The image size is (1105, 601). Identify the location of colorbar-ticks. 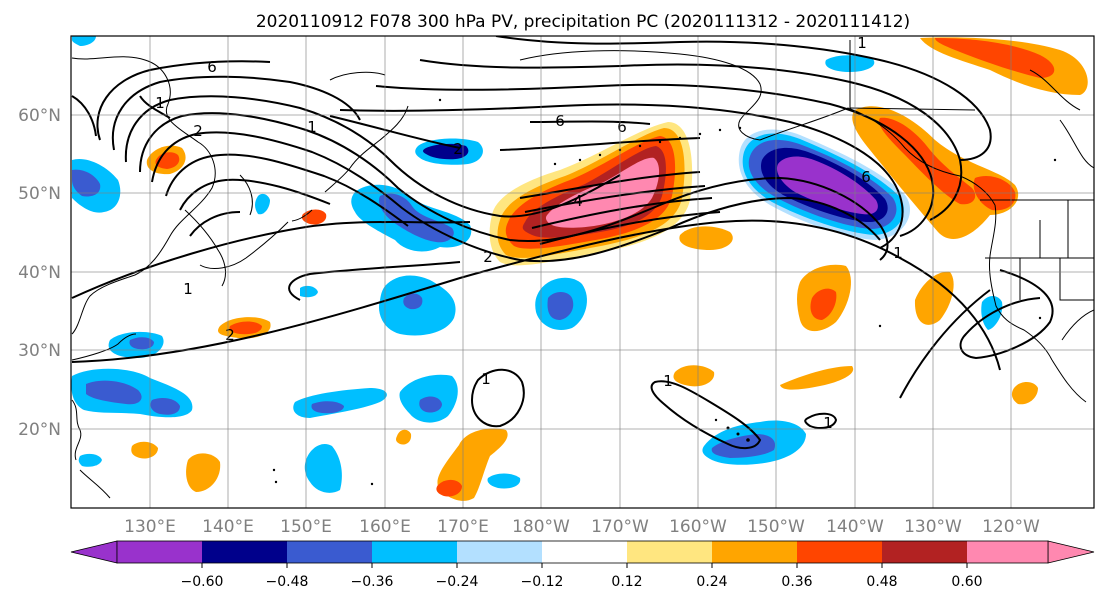
(584, 565).